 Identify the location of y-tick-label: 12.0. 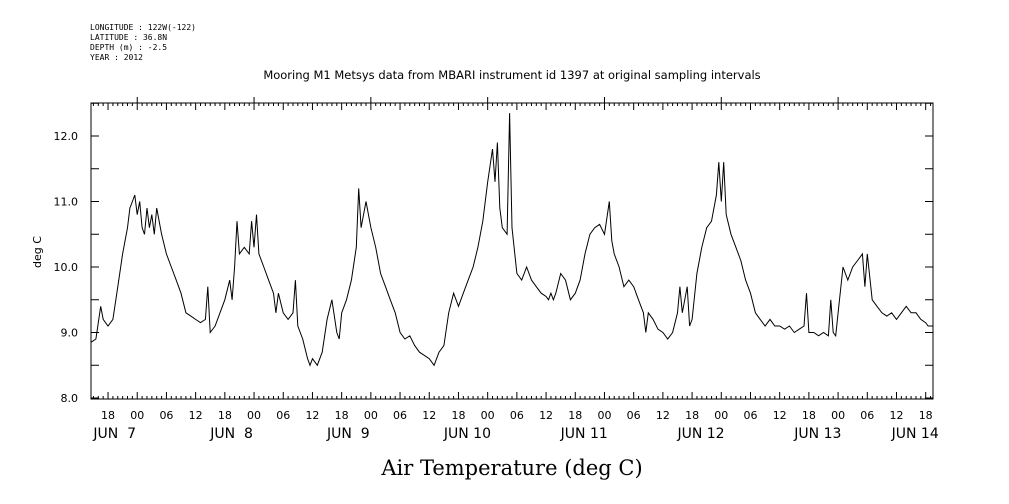
(66, 136).